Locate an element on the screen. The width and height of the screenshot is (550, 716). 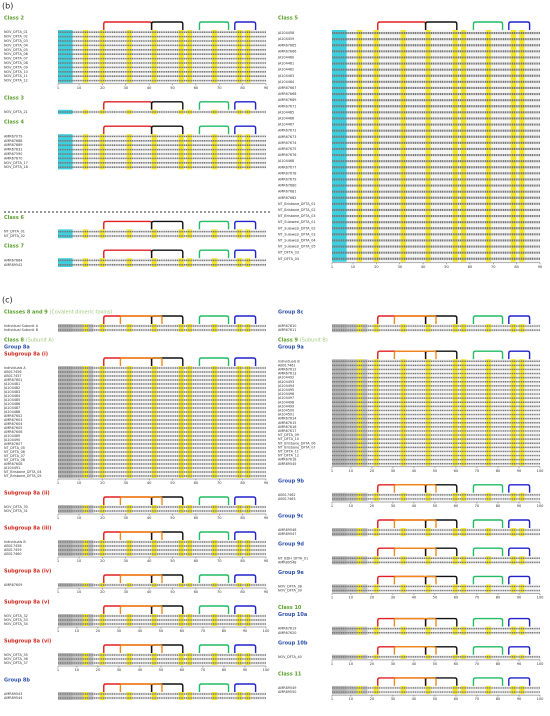
sequence-name: AB017462 is located at coordinates (287, 495).